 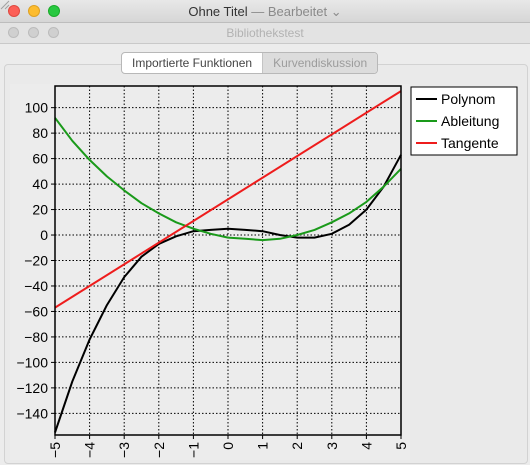 What do you see at coordinates (40, 159) in the screenshot?
I see `y-tick-label: 60` at bounding box center [40, 159].